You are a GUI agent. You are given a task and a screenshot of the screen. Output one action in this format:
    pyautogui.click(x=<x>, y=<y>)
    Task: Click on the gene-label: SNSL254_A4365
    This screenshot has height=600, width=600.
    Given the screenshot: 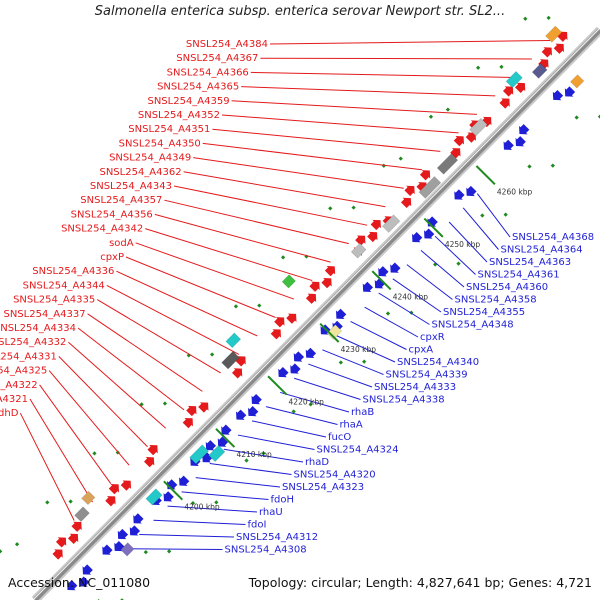 What is the action you would take?
    pyautogui.click(x=198, y=87)
    